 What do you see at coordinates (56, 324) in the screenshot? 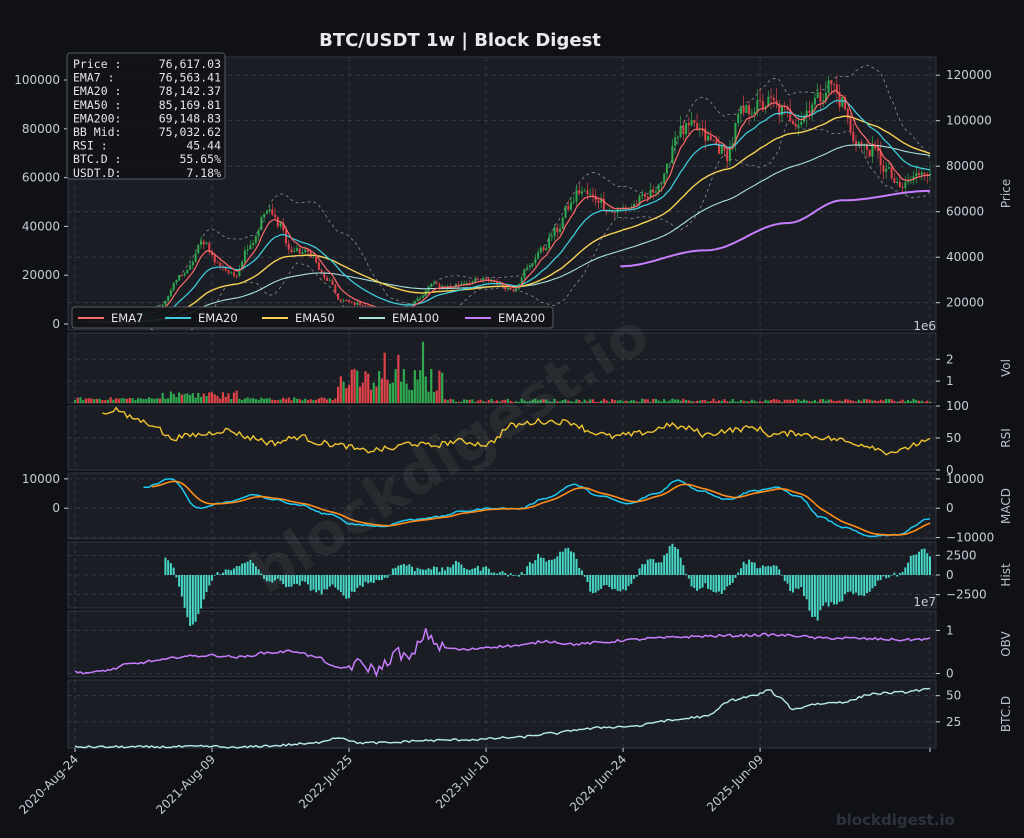
I see `tick-label-left-price: 0` at bounding box center [56, 324].